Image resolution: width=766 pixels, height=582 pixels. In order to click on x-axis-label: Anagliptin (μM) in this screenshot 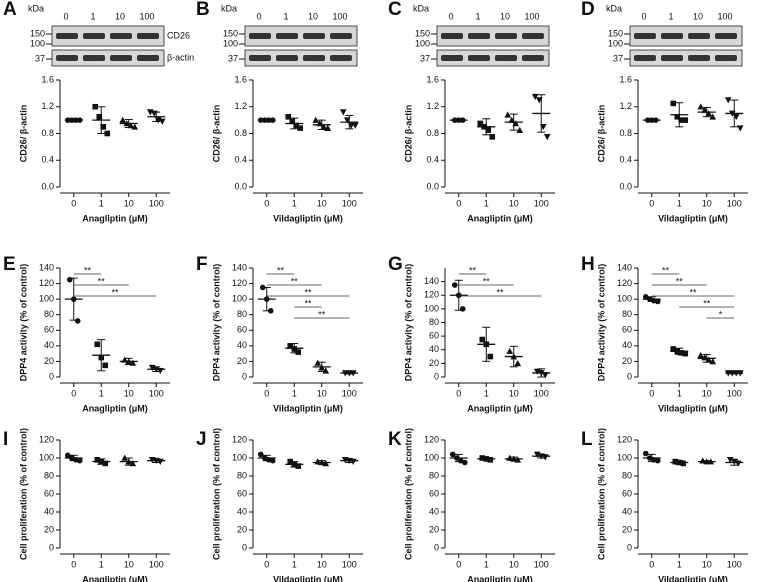, I will do `click(115, 218)`.